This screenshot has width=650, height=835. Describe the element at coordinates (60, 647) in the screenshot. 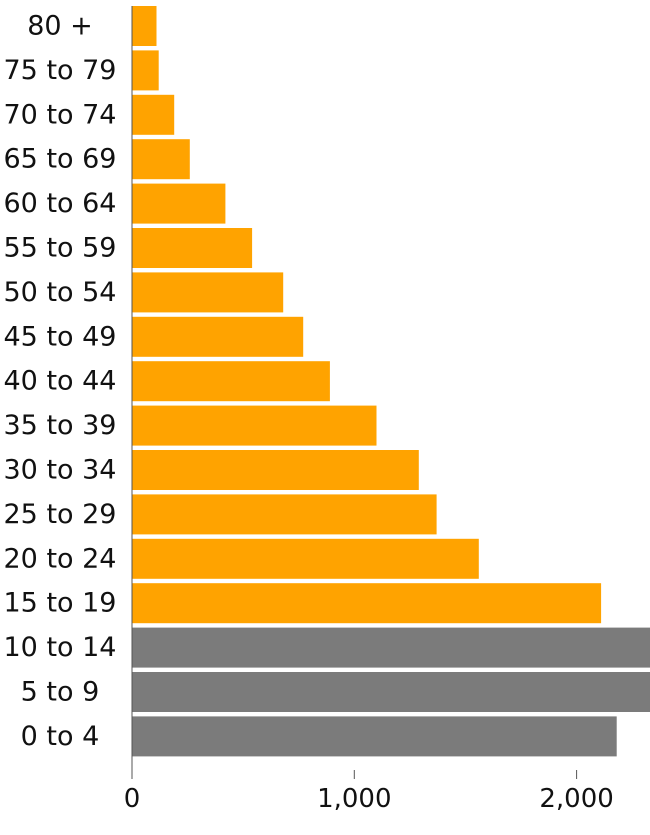

I see `category-label-14: 10 to 14` at that location.